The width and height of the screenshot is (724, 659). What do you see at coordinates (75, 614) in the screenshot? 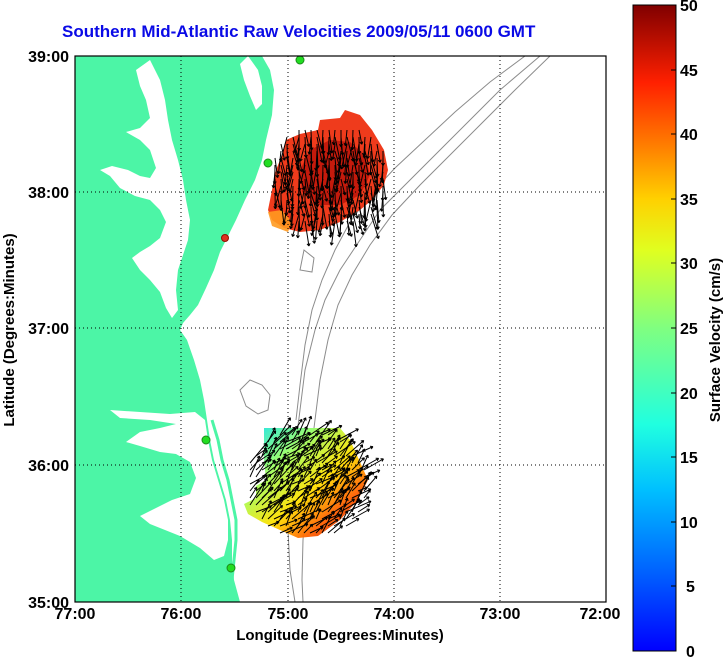
I see `x-tick-label: 77:00` at bounding box center [75, 614].